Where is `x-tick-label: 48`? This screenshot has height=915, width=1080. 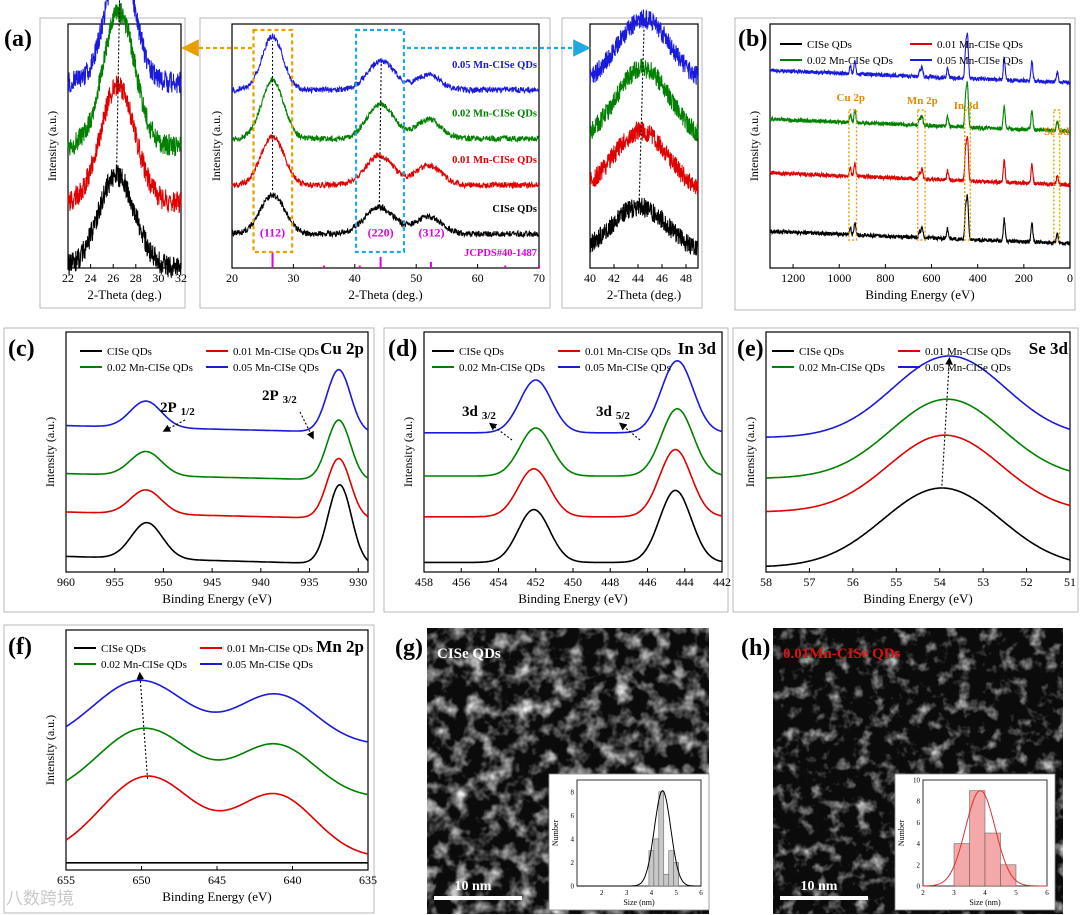
x-tick-label: 48 is located at coordinates (686, 278).